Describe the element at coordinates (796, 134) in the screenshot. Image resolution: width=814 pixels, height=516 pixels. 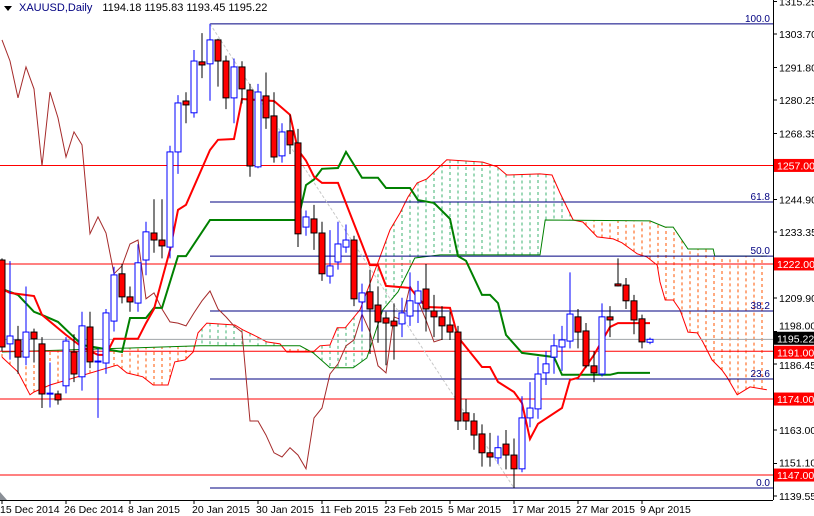
I see `price-axis-label: 1268.35` at that location.